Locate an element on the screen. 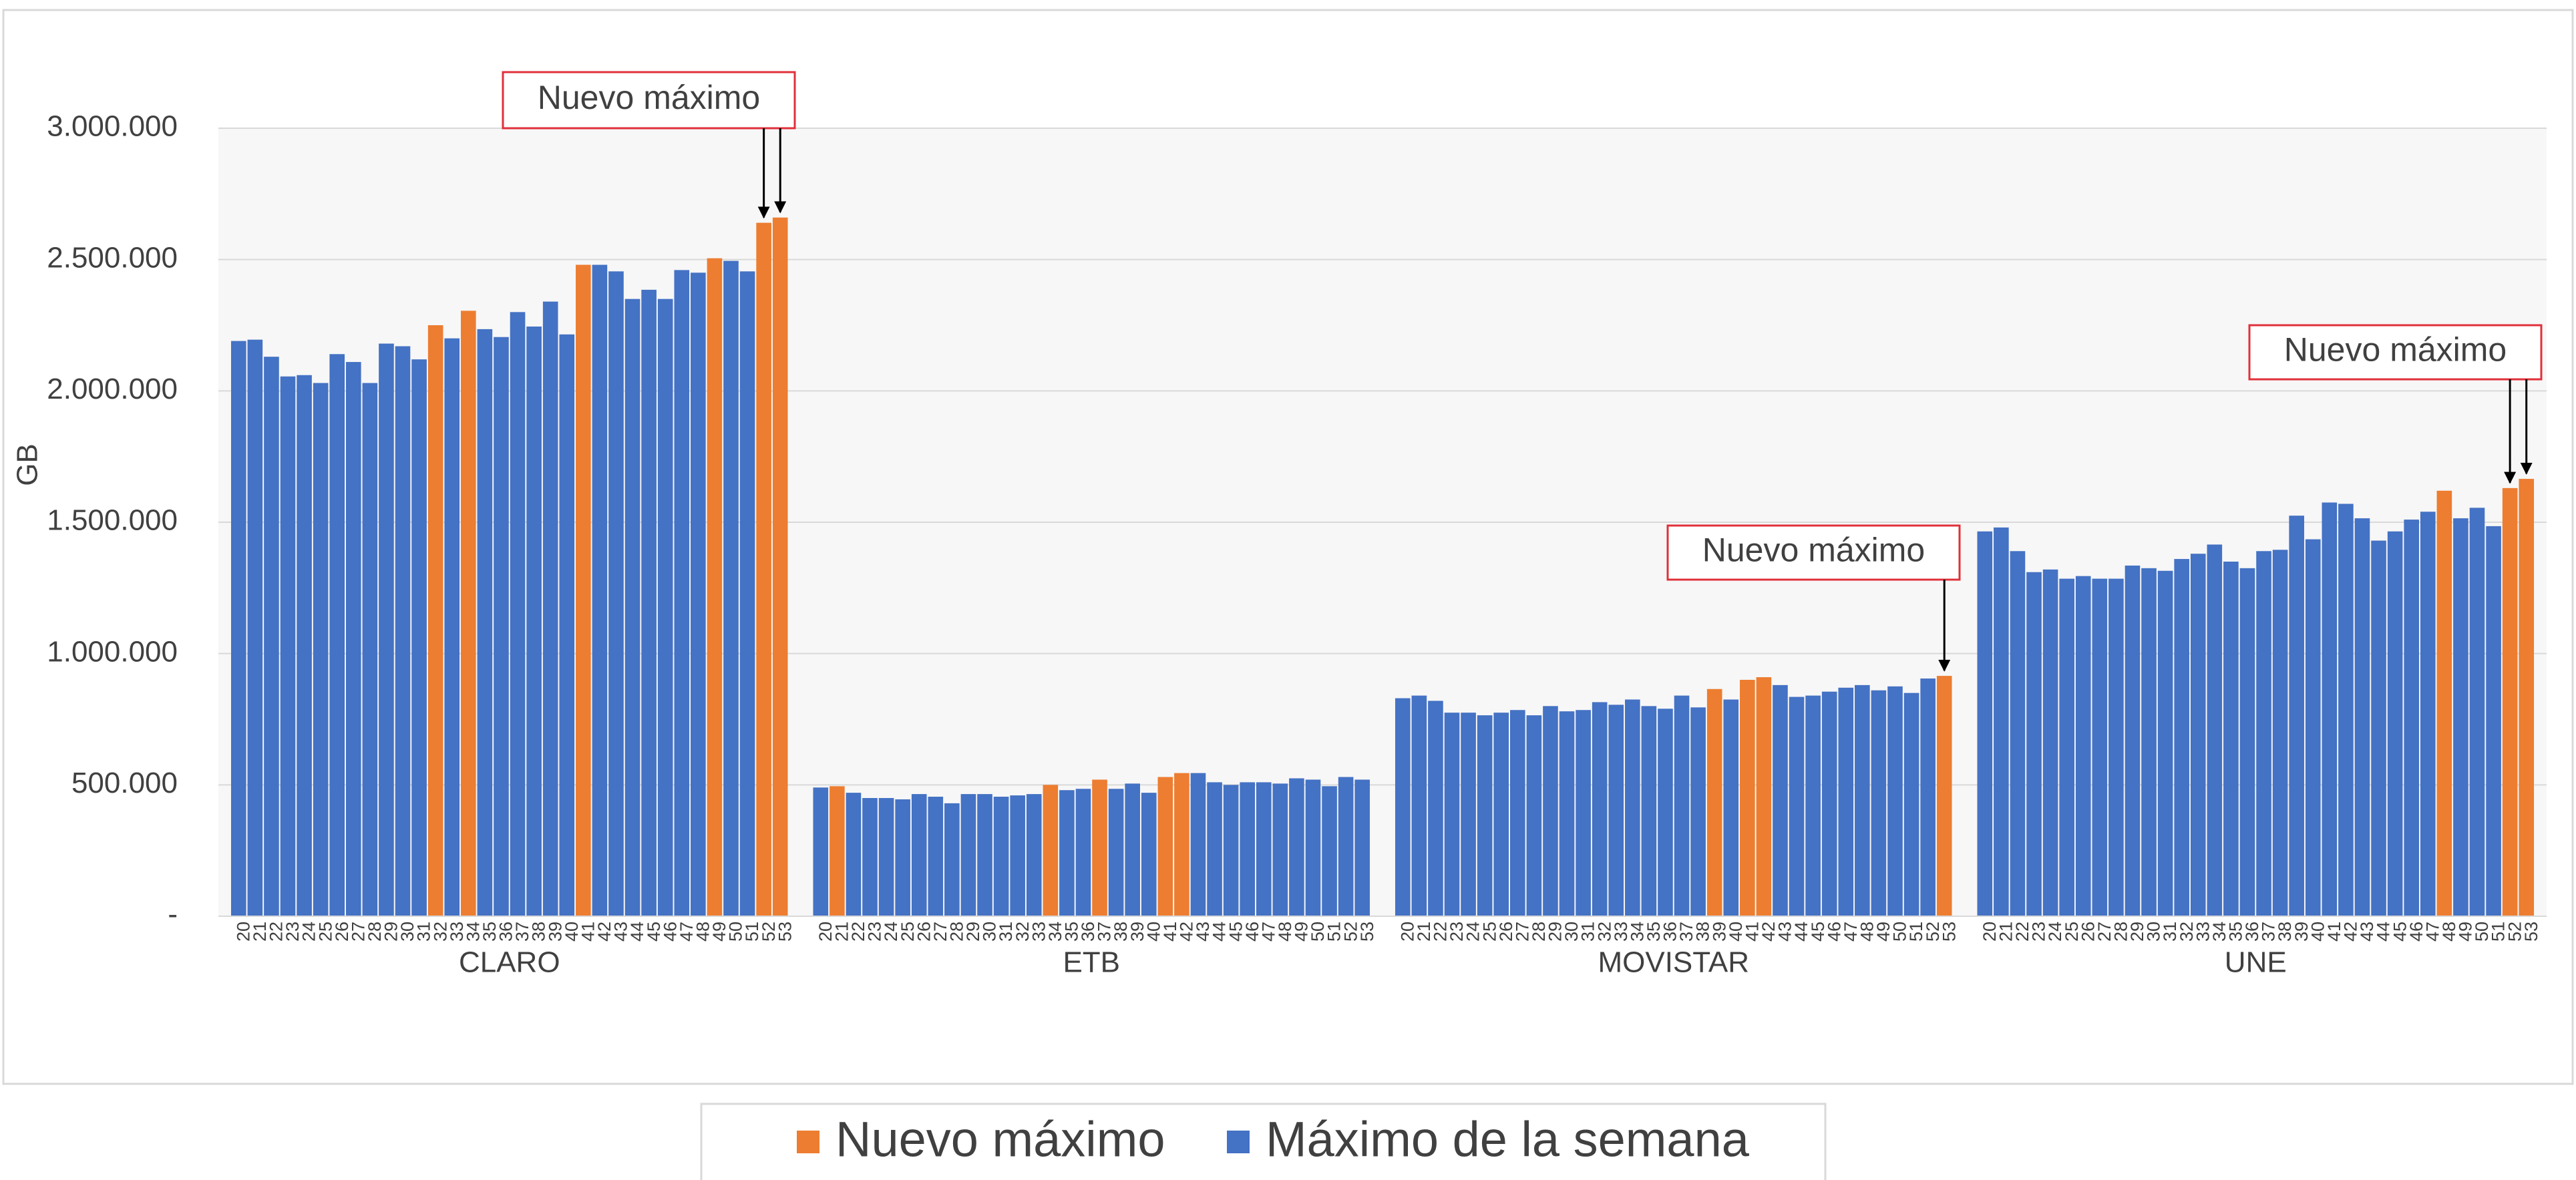 Image resolution: width=2576 pixels, height=1180 pixels. x-tick-label: 52 is located at coordinates (1933, 932).